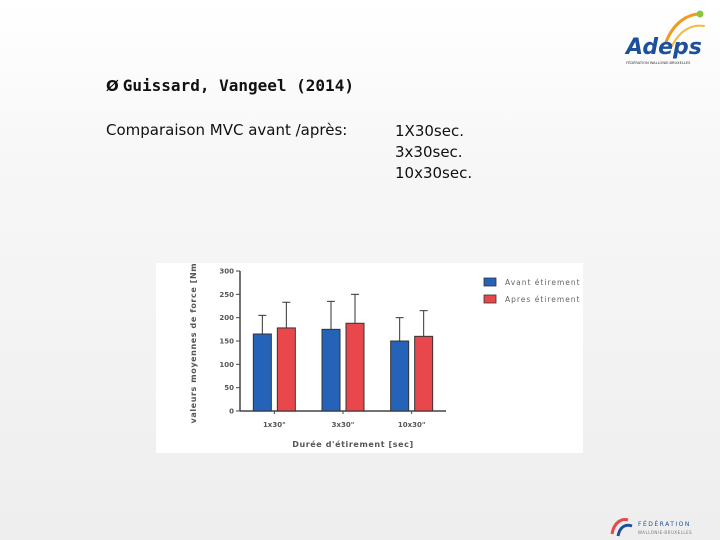  I want to click on y-axis-title: valeurs moyennes de force [Nm], so click(193, 343).